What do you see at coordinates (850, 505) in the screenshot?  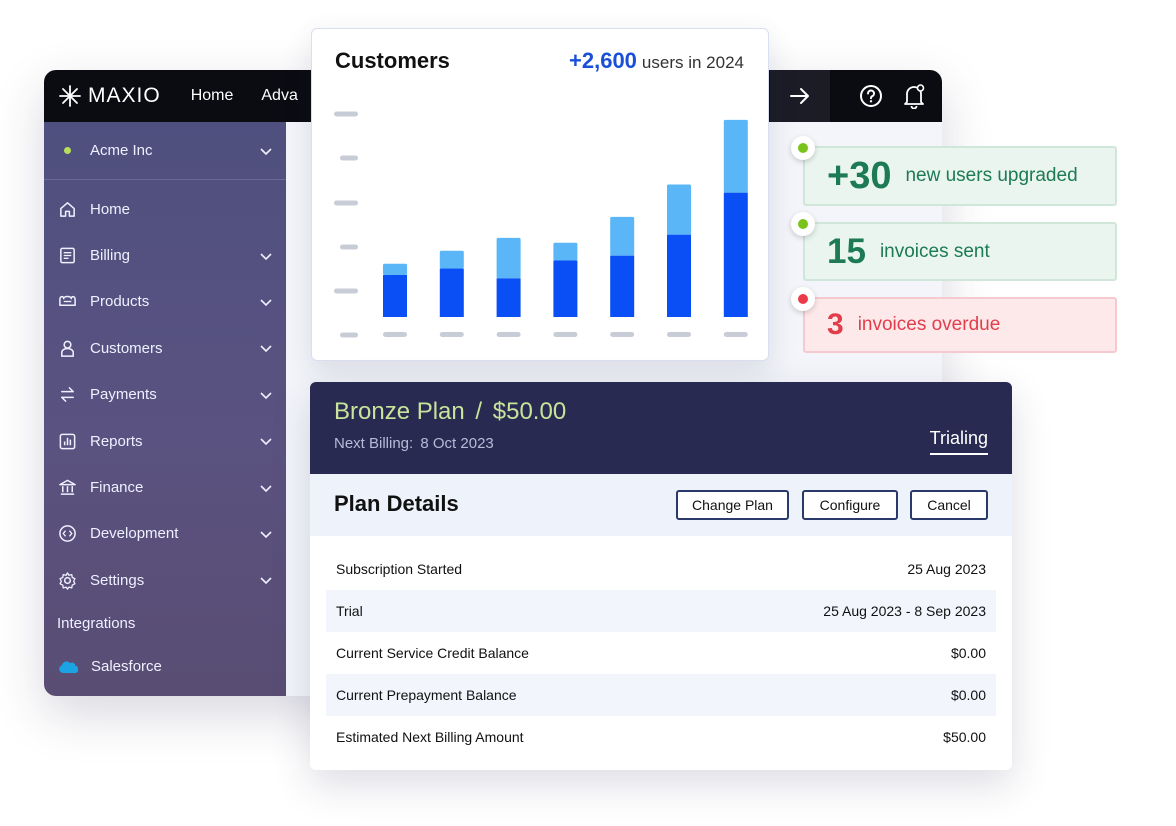 I see `configure-button: Configure` at bounding box center [850, 505].